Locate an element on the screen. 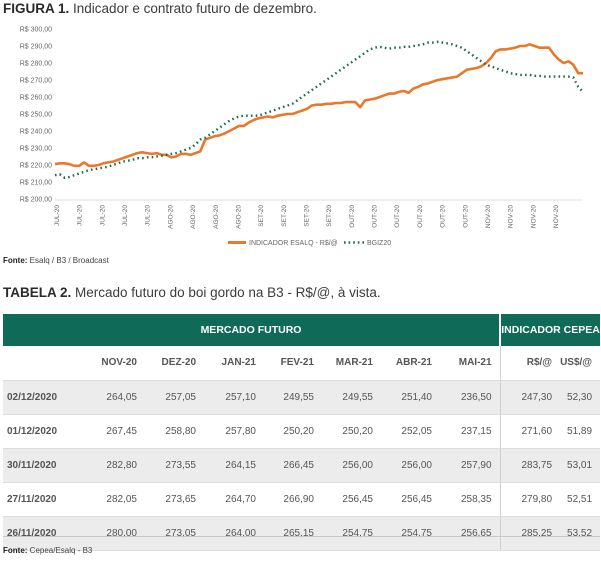  y-tick-label: R$ 270,00 is located at coordinates (36, 81).